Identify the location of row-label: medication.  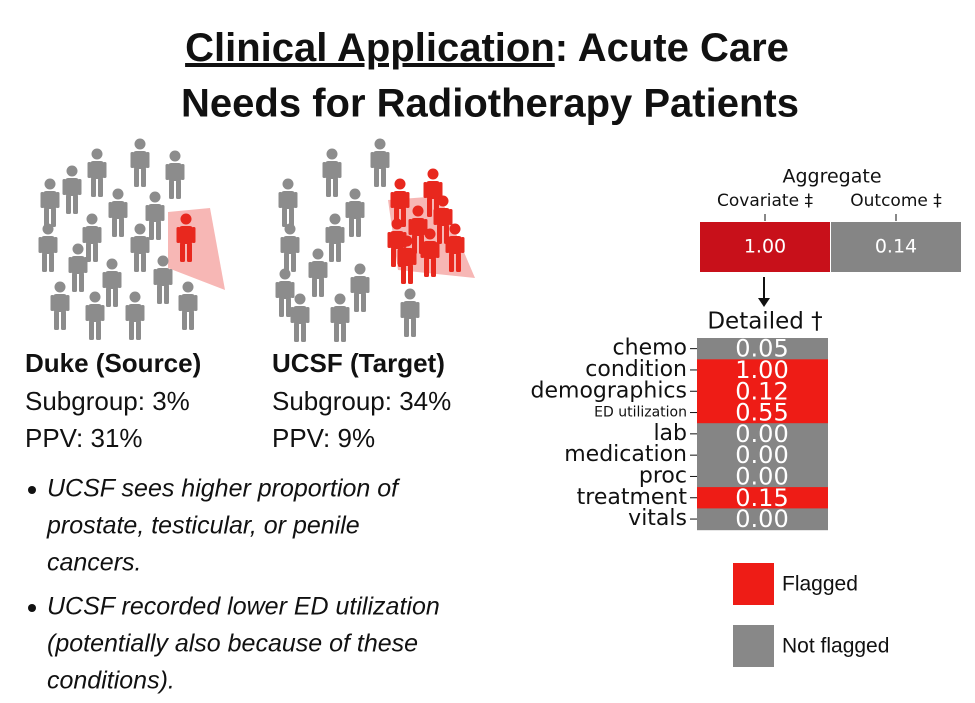
(625, 454).